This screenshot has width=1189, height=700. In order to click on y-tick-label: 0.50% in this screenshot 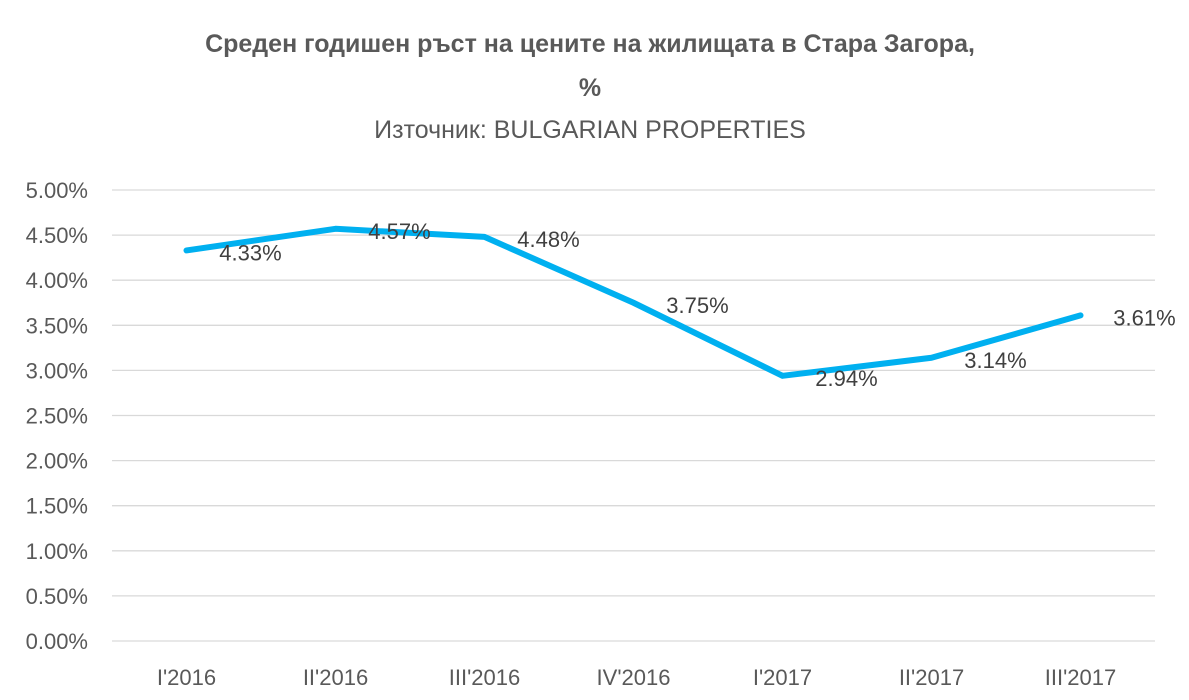, I will do `click(57, 596)`.